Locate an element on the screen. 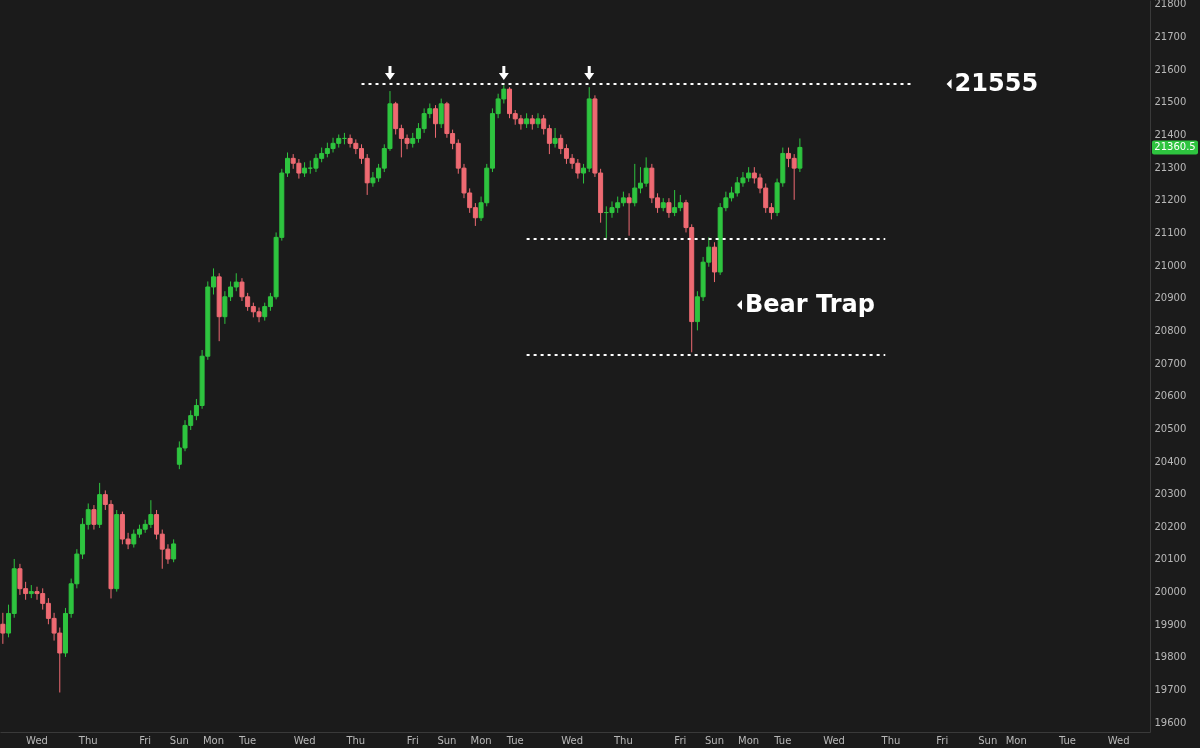  y-tick-label: 21300 is located at coordinates (1170, 167).